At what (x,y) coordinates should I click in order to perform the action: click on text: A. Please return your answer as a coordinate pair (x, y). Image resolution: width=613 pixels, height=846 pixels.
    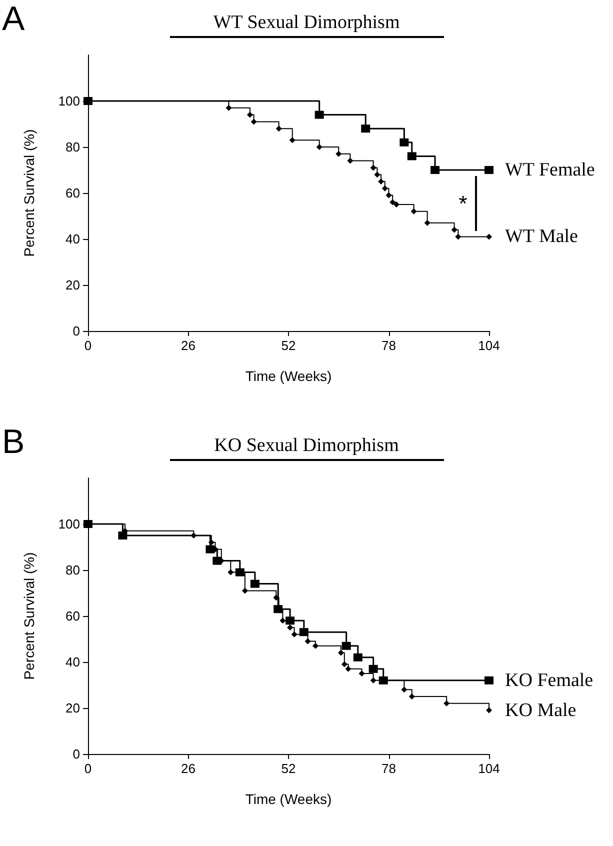
    Looking at the image, I should click on (13, 19).